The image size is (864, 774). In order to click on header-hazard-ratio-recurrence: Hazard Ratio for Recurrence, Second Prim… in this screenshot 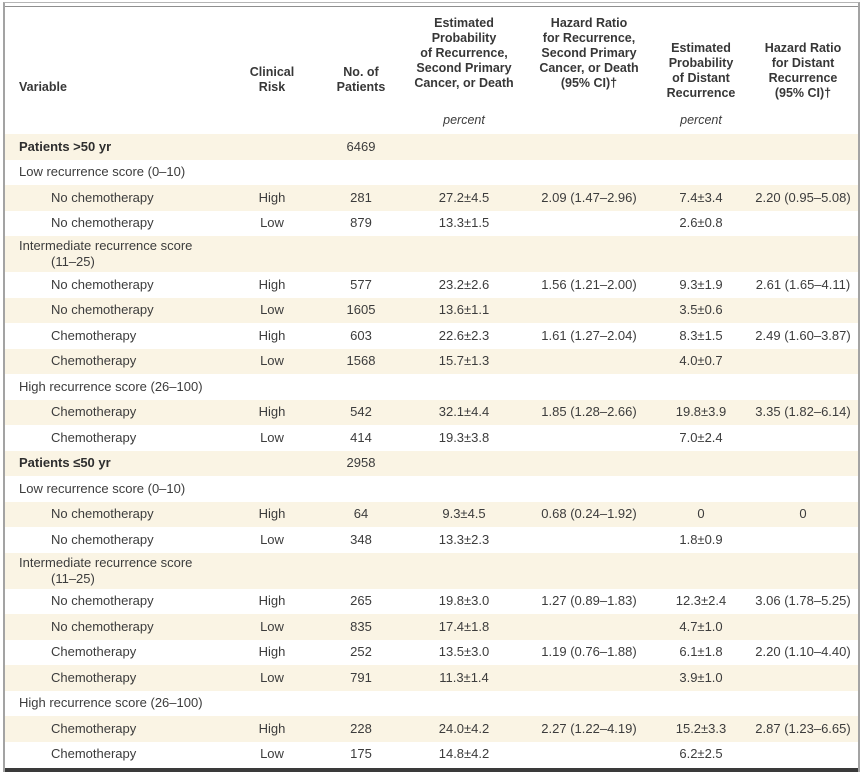, I will do `click(589, 53)`.